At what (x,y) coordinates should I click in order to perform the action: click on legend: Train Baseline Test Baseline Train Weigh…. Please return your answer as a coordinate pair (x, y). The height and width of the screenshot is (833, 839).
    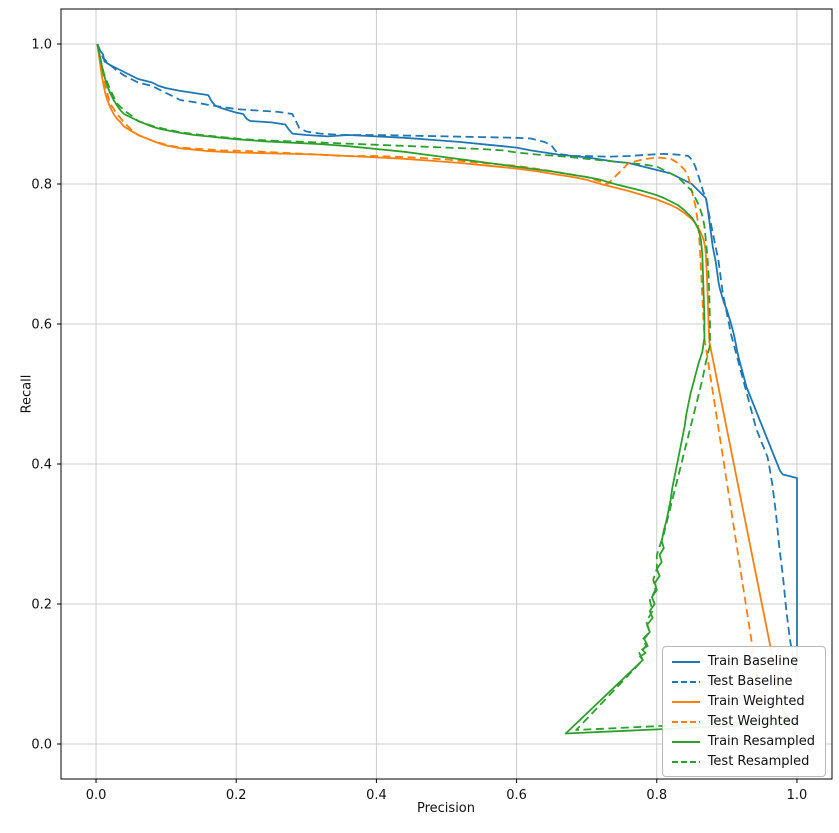
    Looking at the image, I should click on (743, 711).